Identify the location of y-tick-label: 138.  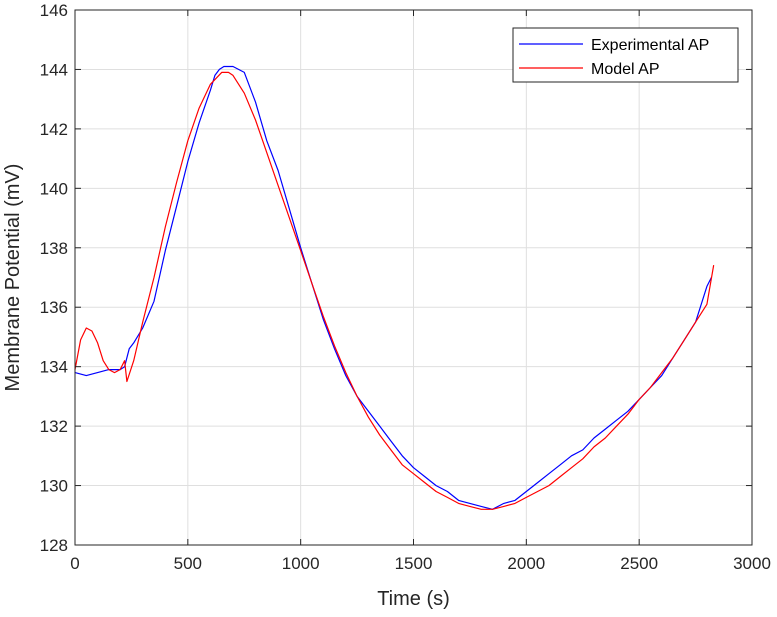
(54, 248).